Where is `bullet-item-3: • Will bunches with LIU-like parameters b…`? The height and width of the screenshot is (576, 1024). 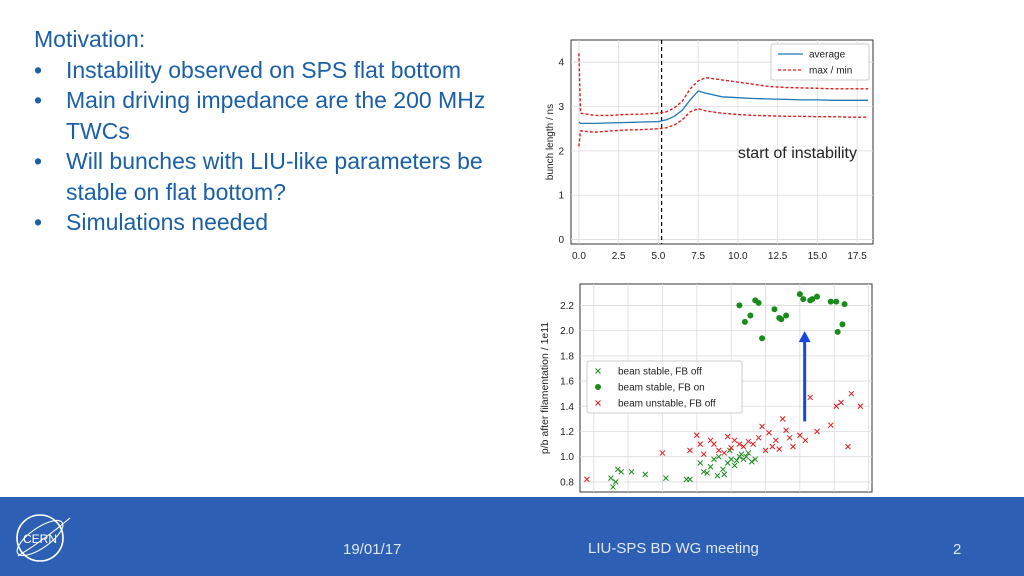
bullet-item-3: • Will bunches with LIU-like parameters b… is located at coordinates (284, 176).